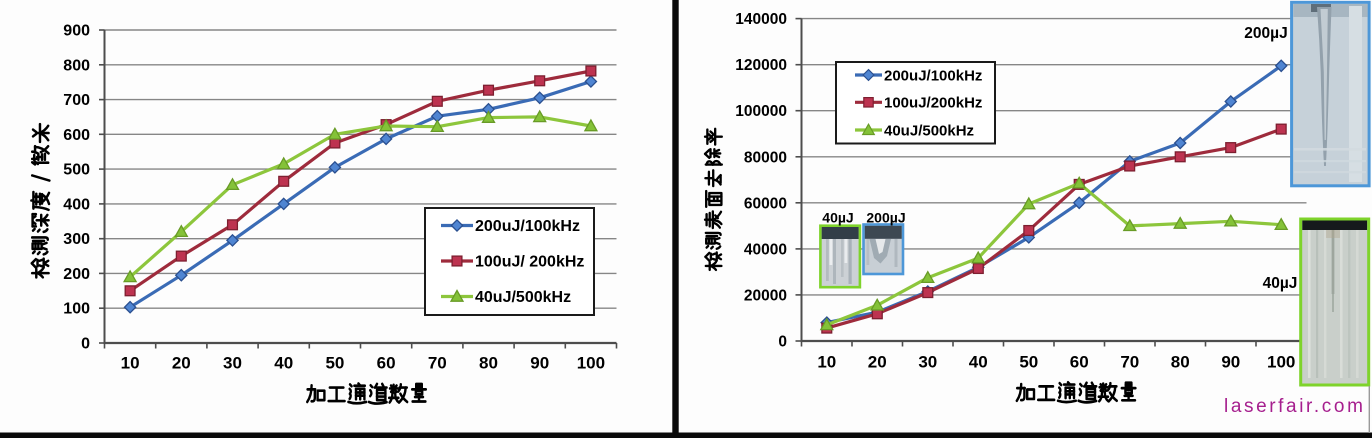 The width and height of the screenshot is (1372, 438). What do you see at coordinates (1295, 406) in the screenshot?
I see `svg-text: laserfair.com` at bounding box center [1295, 406].